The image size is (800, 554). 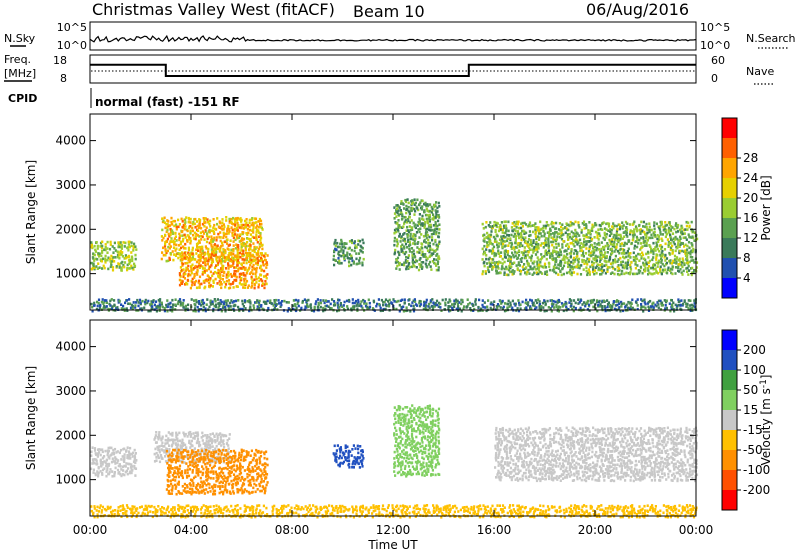 I want to click on noise-high-label-left: 10^5, so click(x=72, y=27).